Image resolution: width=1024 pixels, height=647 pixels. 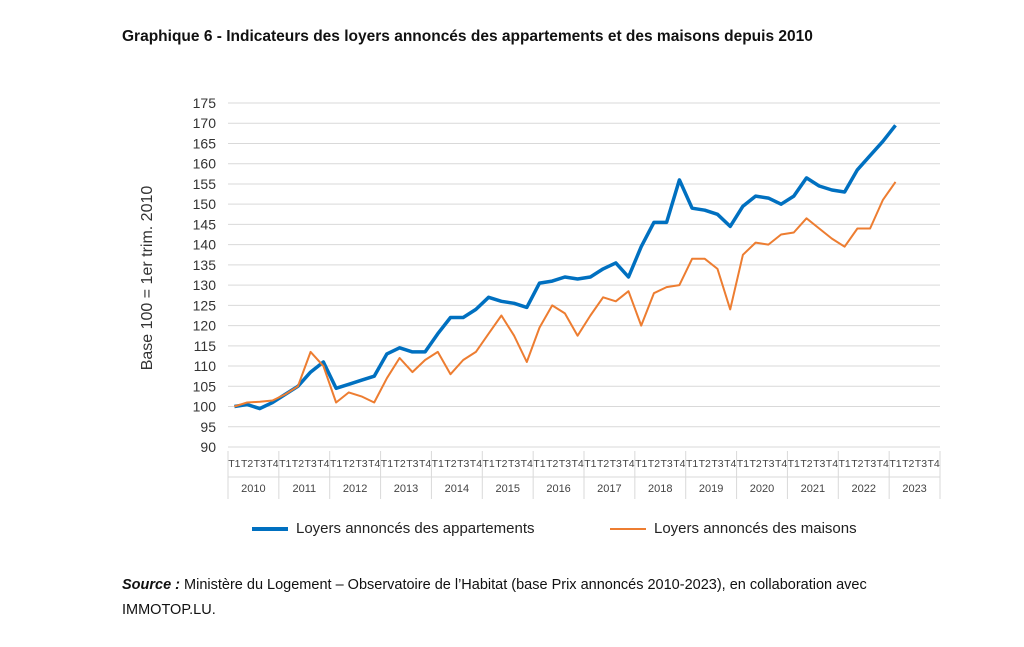 What do you see at coordinates (205, 123) in the screenshot?
I see `y-tick-label: 170` at bounding box center [205, 123].